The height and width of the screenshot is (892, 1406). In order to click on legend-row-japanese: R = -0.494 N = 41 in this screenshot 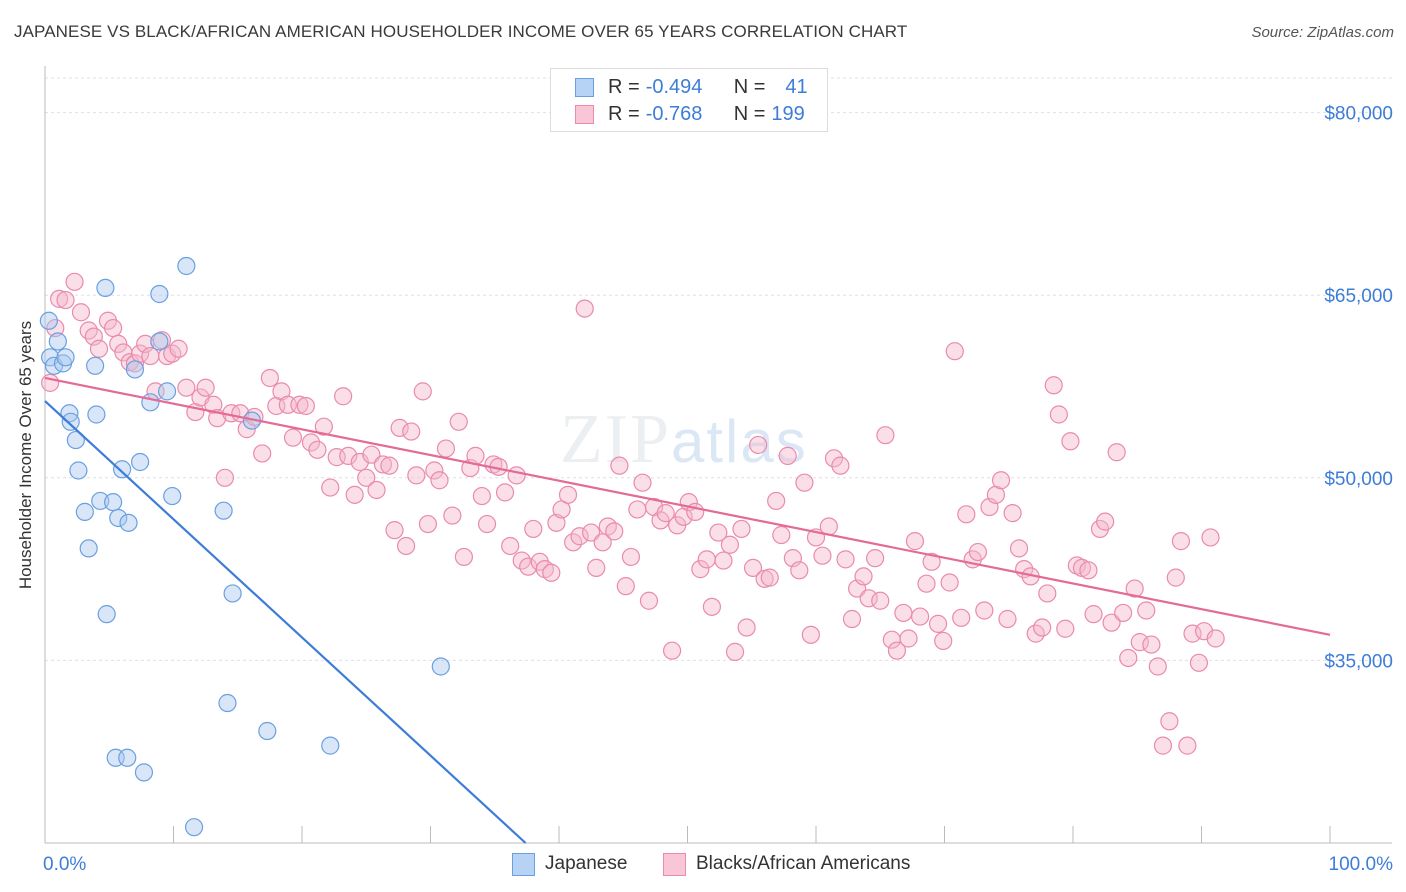, I will do `click(691, 87)`.